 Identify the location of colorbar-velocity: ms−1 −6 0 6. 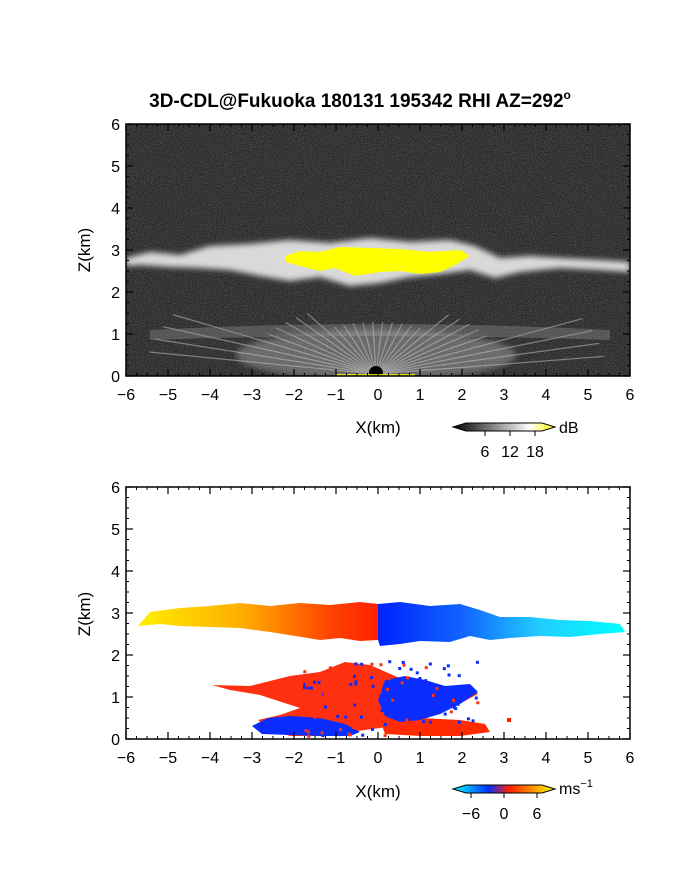
(522, 800).